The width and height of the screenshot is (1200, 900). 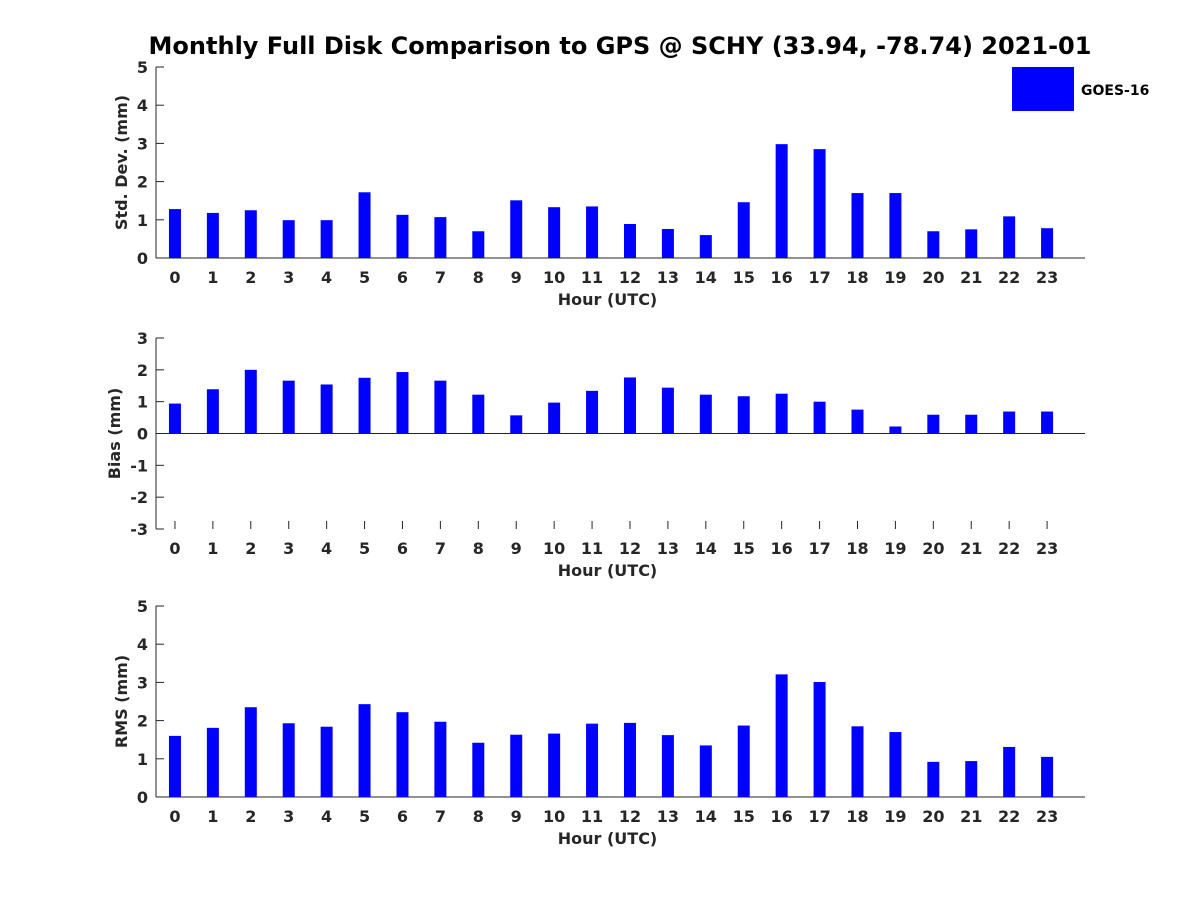 I want to click on x-axis-label: Hour (UTC), so click(x=608, y=838).